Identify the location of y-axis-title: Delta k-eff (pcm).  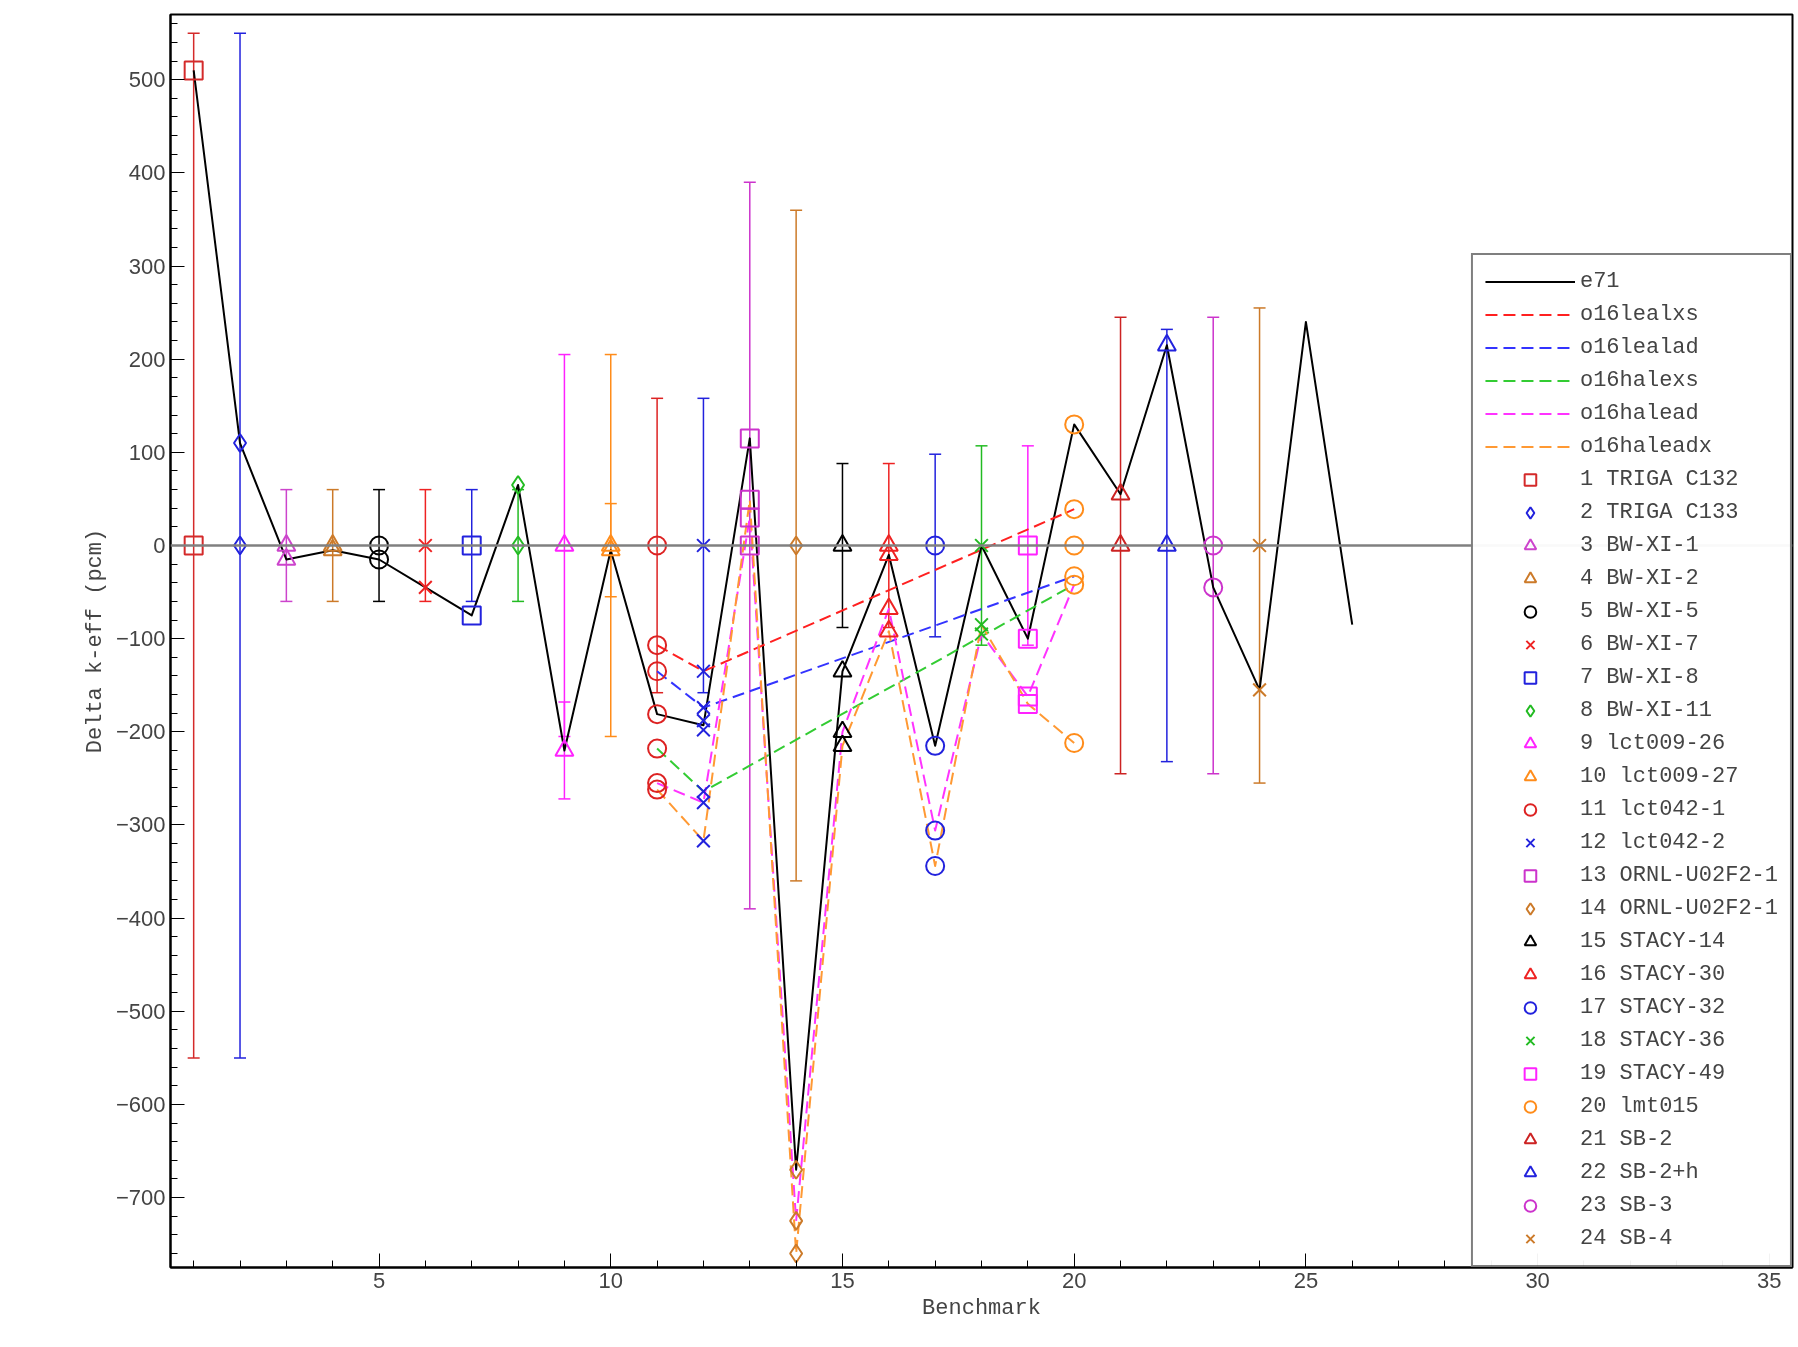
(95, 641).